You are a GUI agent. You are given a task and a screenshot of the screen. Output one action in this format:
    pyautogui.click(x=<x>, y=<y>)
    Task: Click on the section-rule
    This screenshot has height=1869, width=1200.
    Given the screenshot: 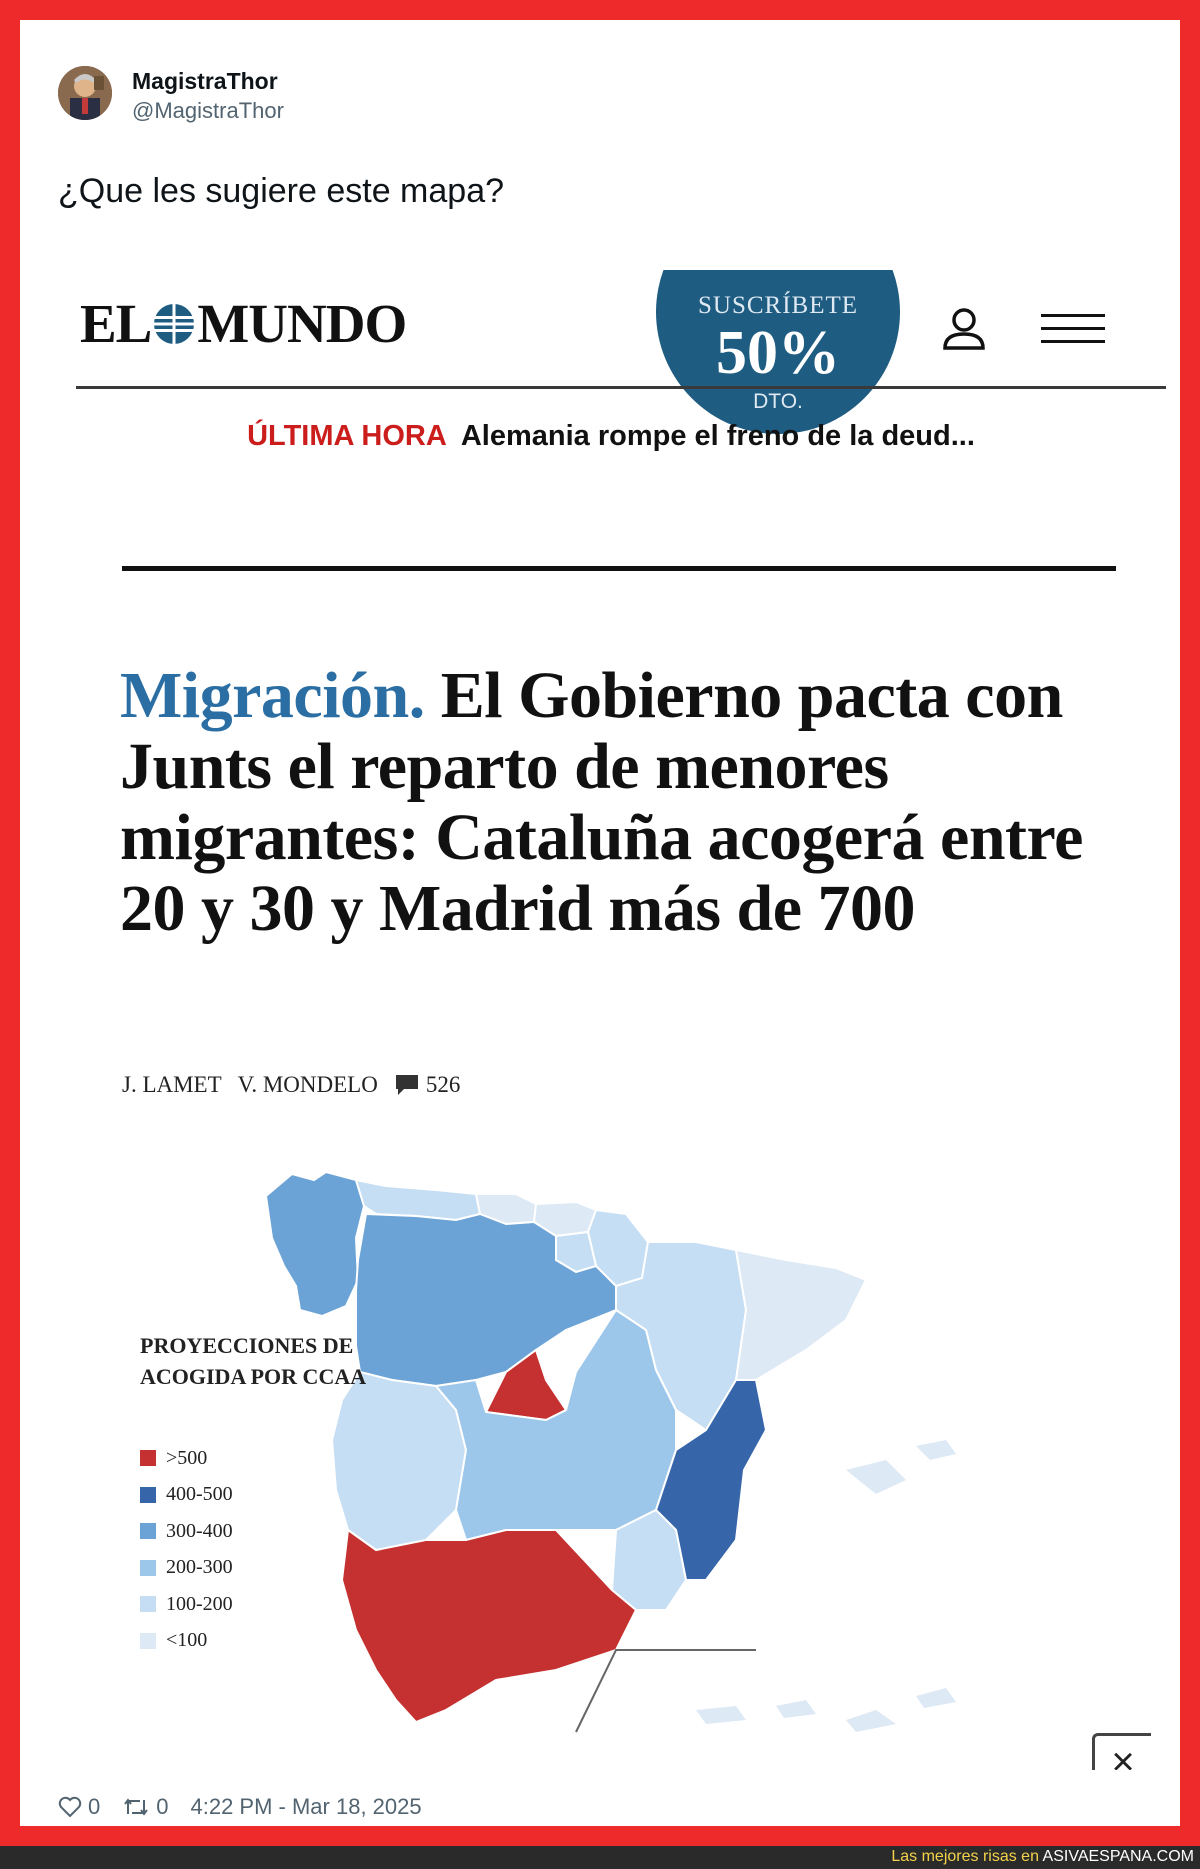 What is the action you would take?
    pyautogui.click(x=619, y=568)
    